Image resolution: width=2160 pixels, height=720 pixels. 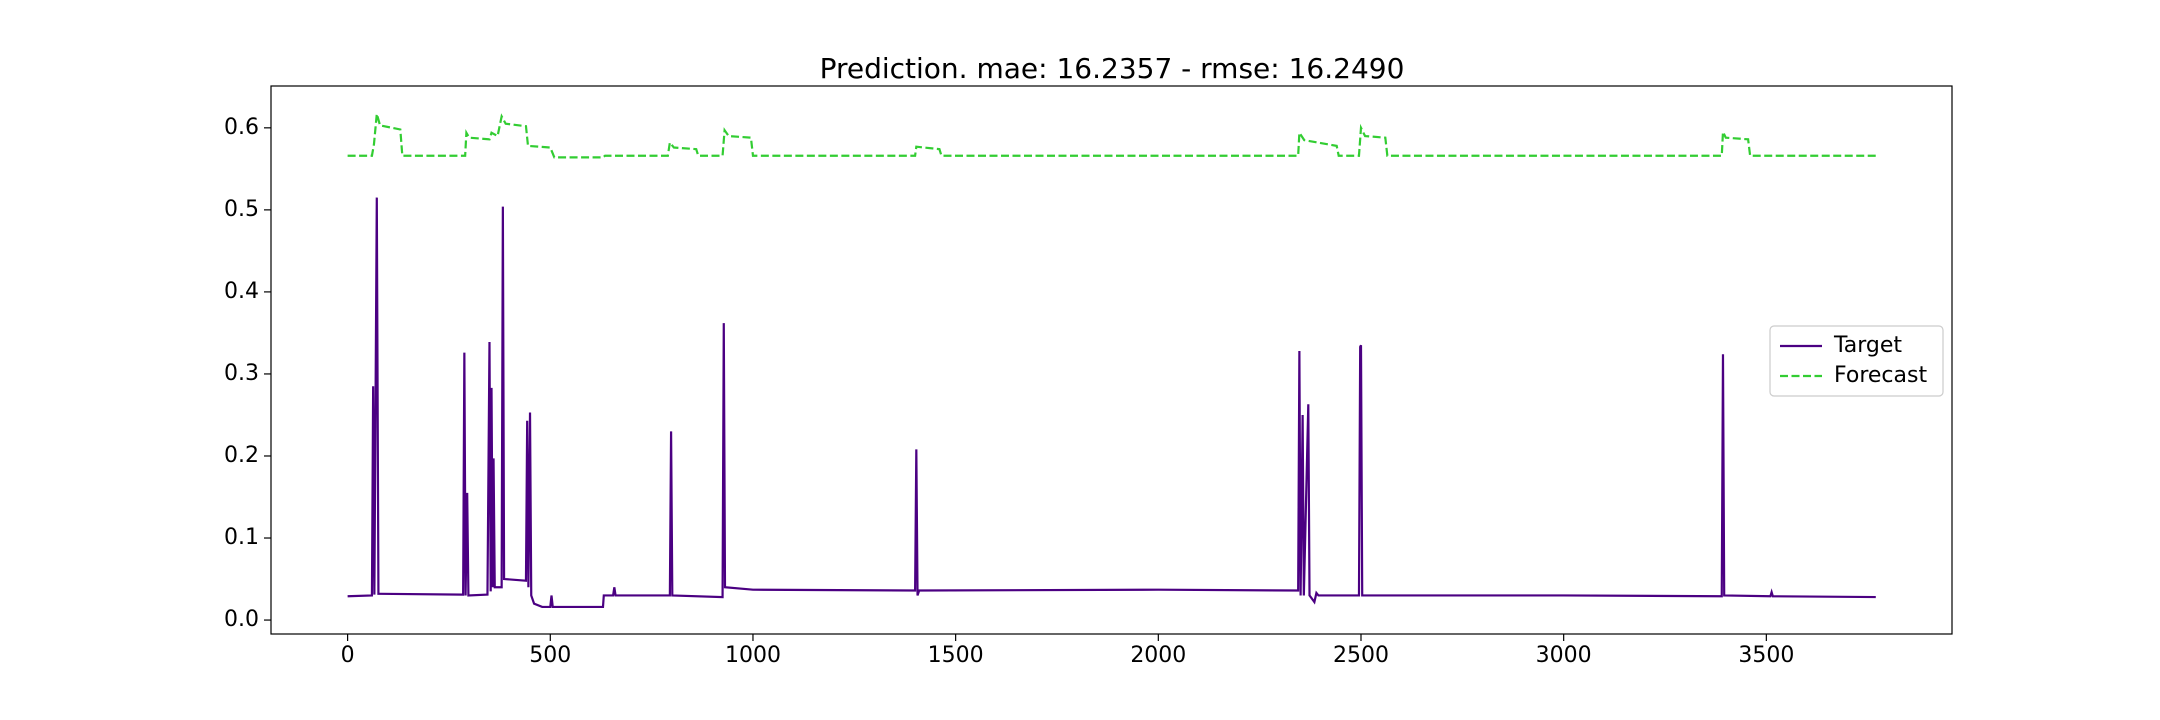 What do you see at coordinates (1112, 68) in the screenshot?
I see `chart-title: Prediction. mae: 16.2357 - rmse: 16.2490` at bounding box center [1112, 68].